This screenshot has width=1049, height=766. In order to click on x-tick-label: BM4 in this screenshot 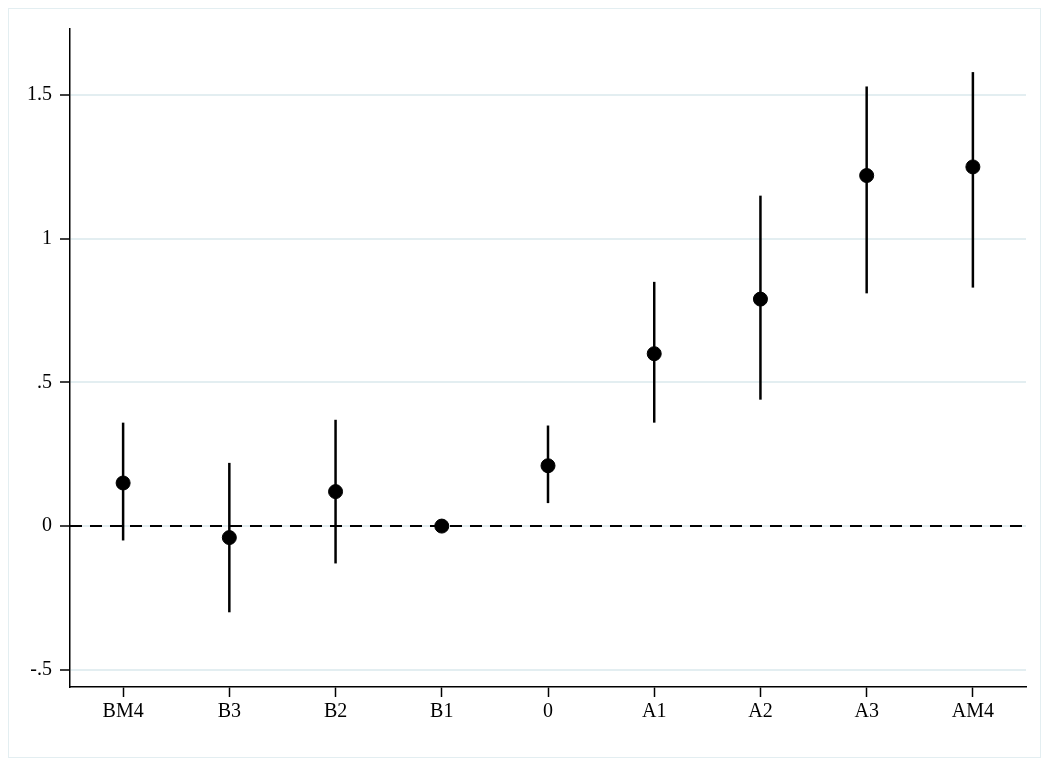, I will do `click(123, 710)`.